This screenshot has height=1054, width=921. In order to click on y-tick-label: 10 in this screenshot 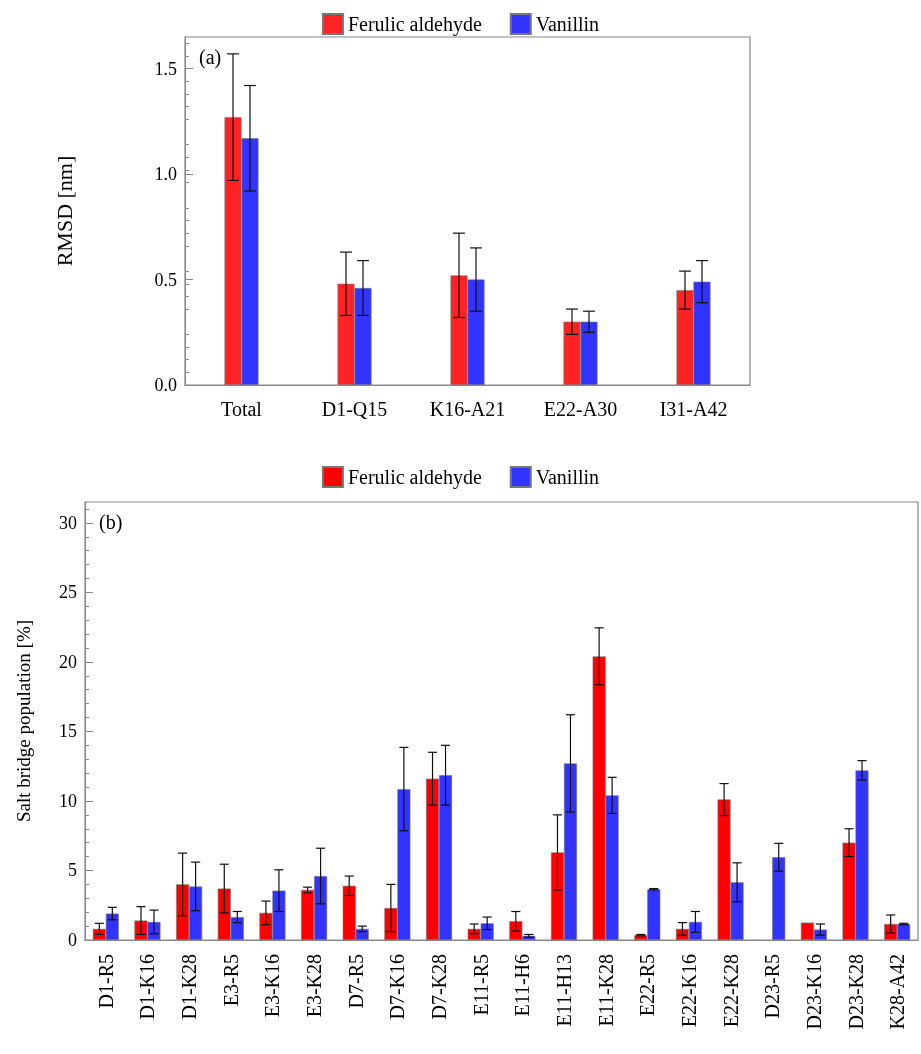, I will do `click(68, 800)`.